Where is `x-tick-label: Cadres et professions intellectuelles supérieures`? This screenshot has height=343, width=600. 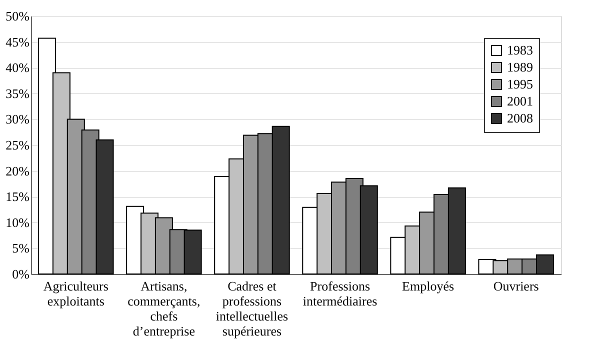 x-tick-label: Cadres et professions intellectuelles supérieures is located at coordinates (252, 308).